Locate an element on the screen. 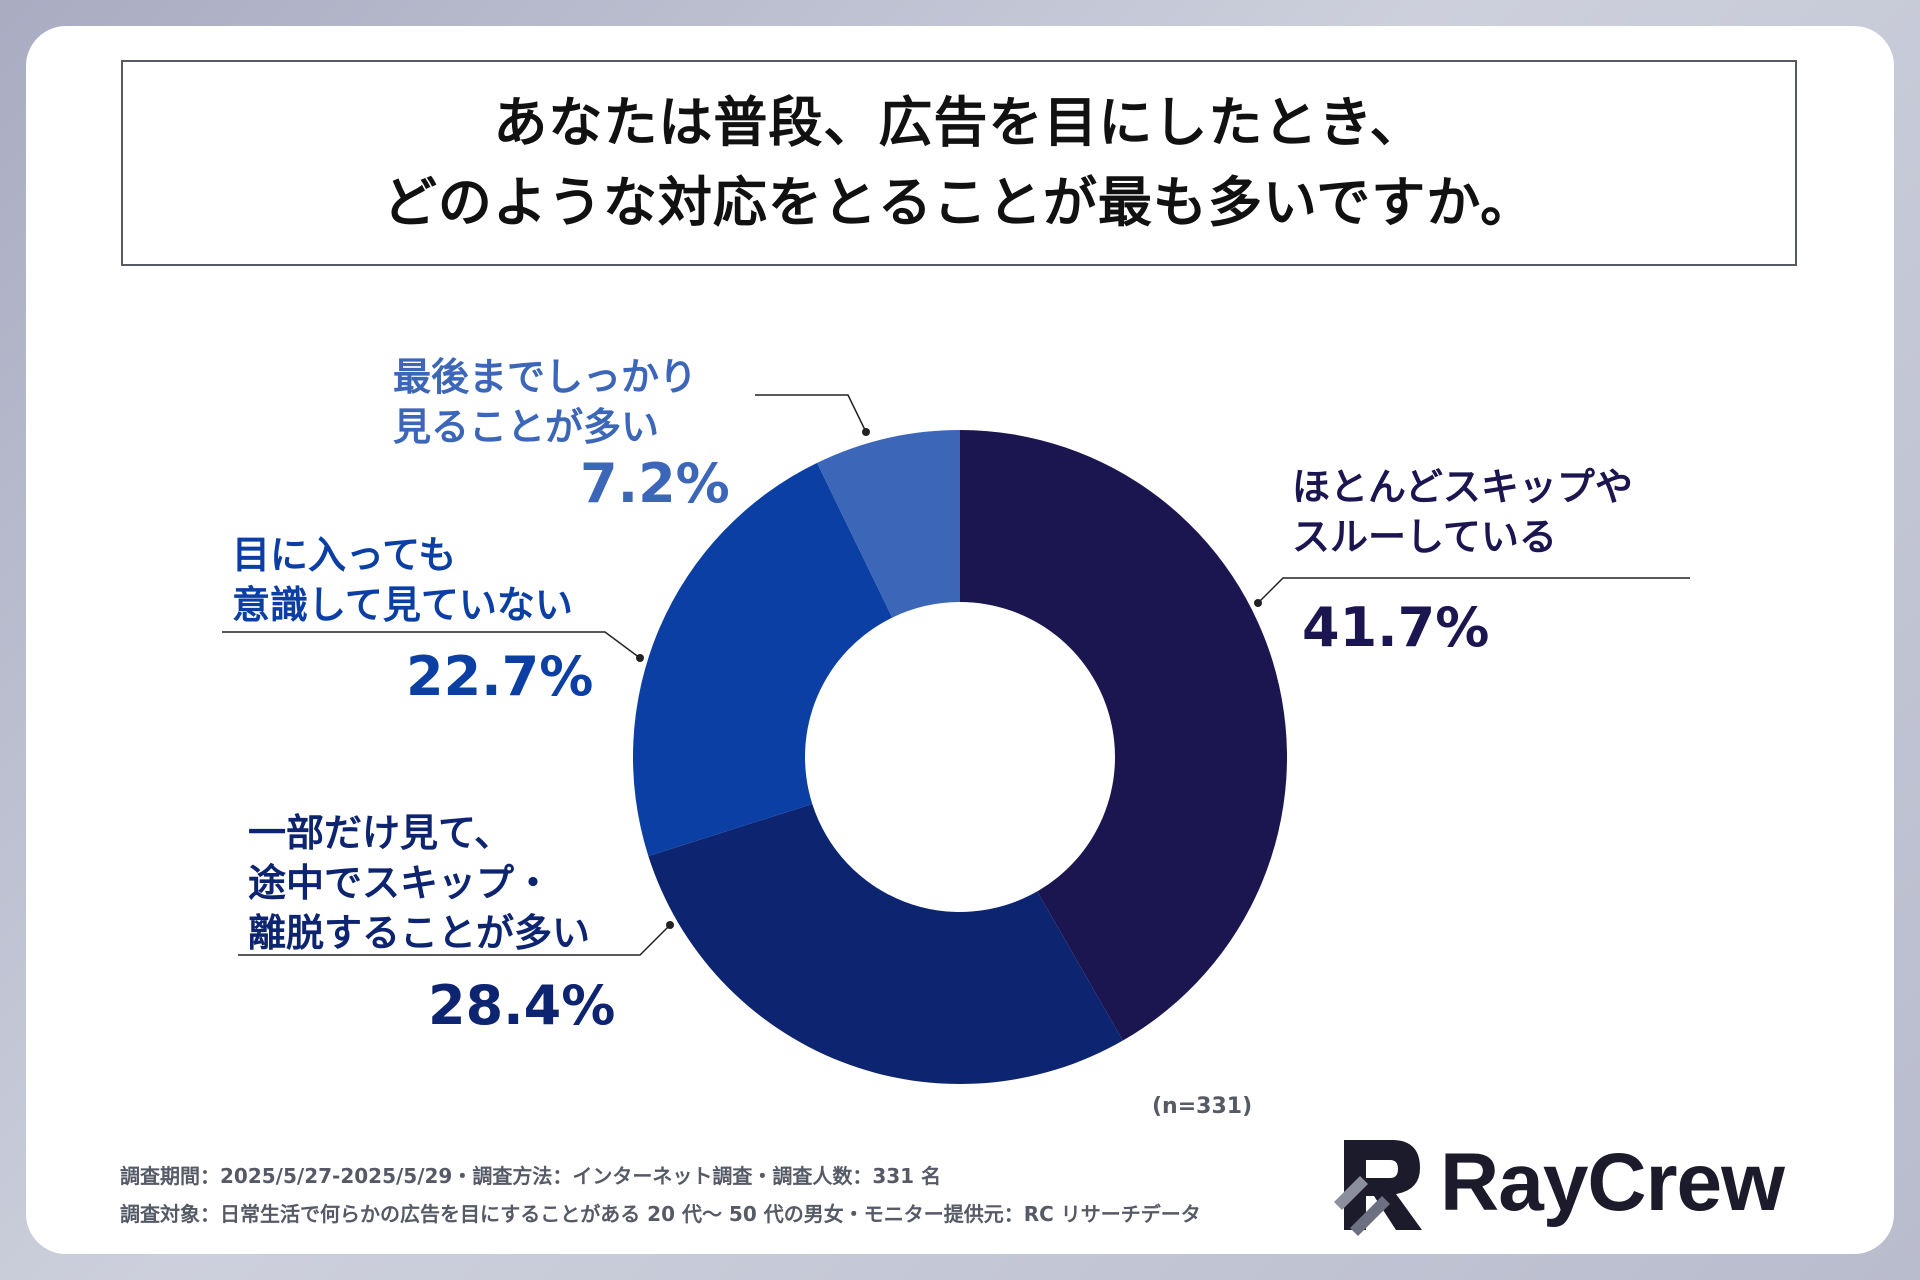 This screenshot has height=1280, width=1920. leader-dot-skip-through is located at coordinates (1258, 603).